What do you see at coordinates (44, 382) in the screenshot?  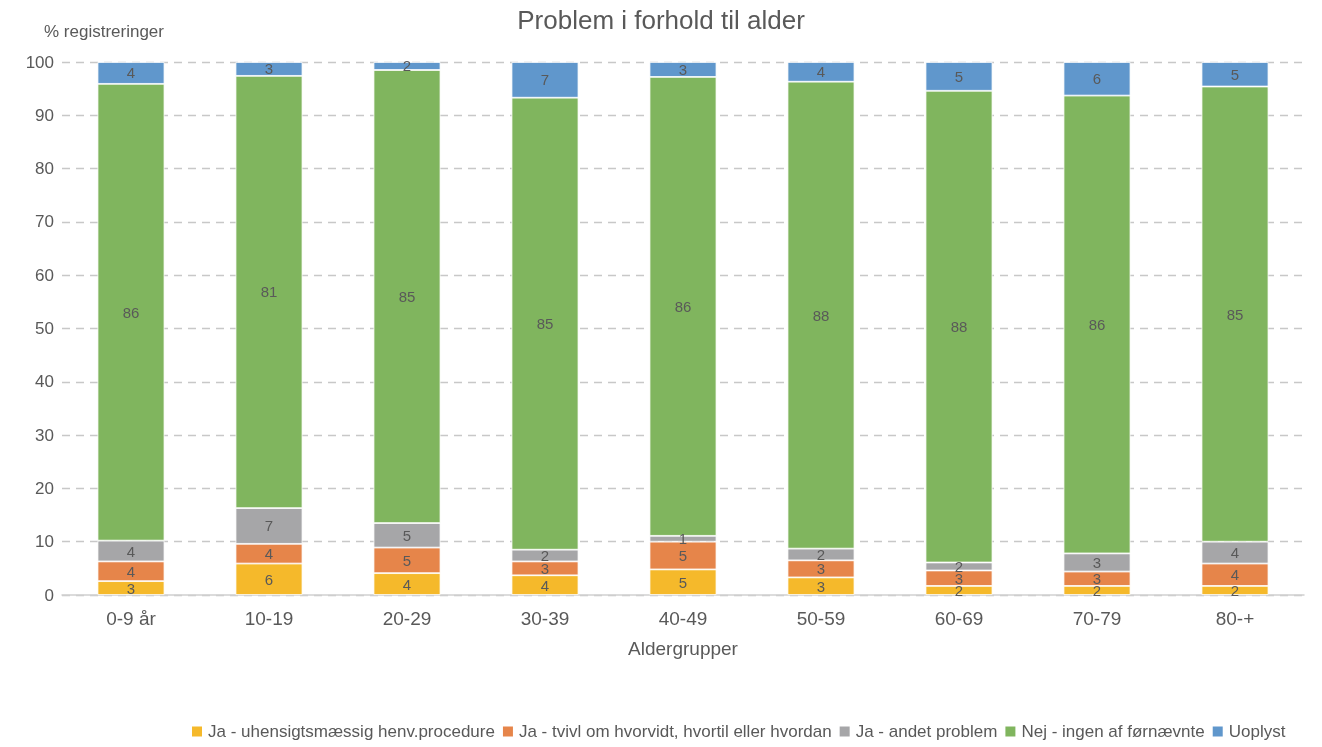 I see `y-tick-label: 40` at bounding box center [44, 382].